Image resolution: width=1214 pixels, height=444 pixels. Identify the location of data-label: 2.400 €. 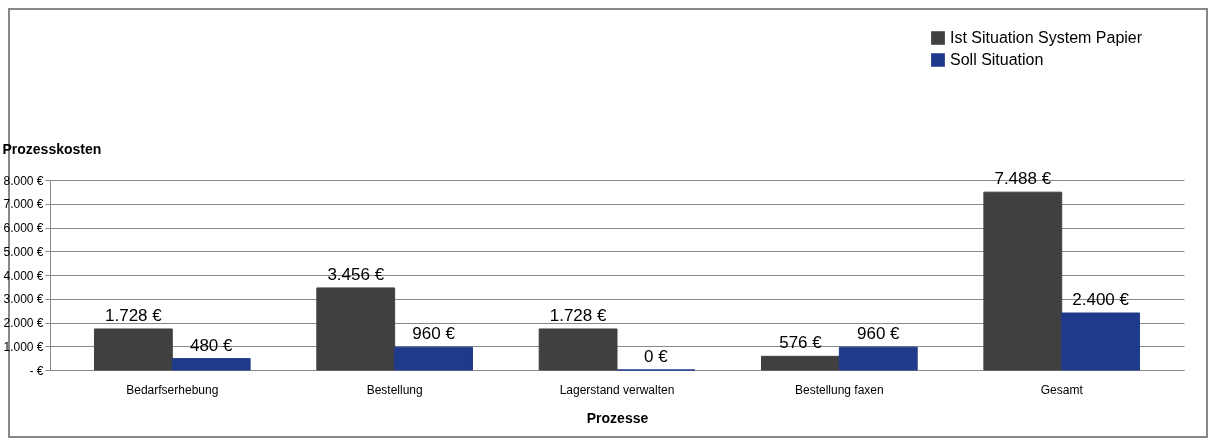
(1101, 299).